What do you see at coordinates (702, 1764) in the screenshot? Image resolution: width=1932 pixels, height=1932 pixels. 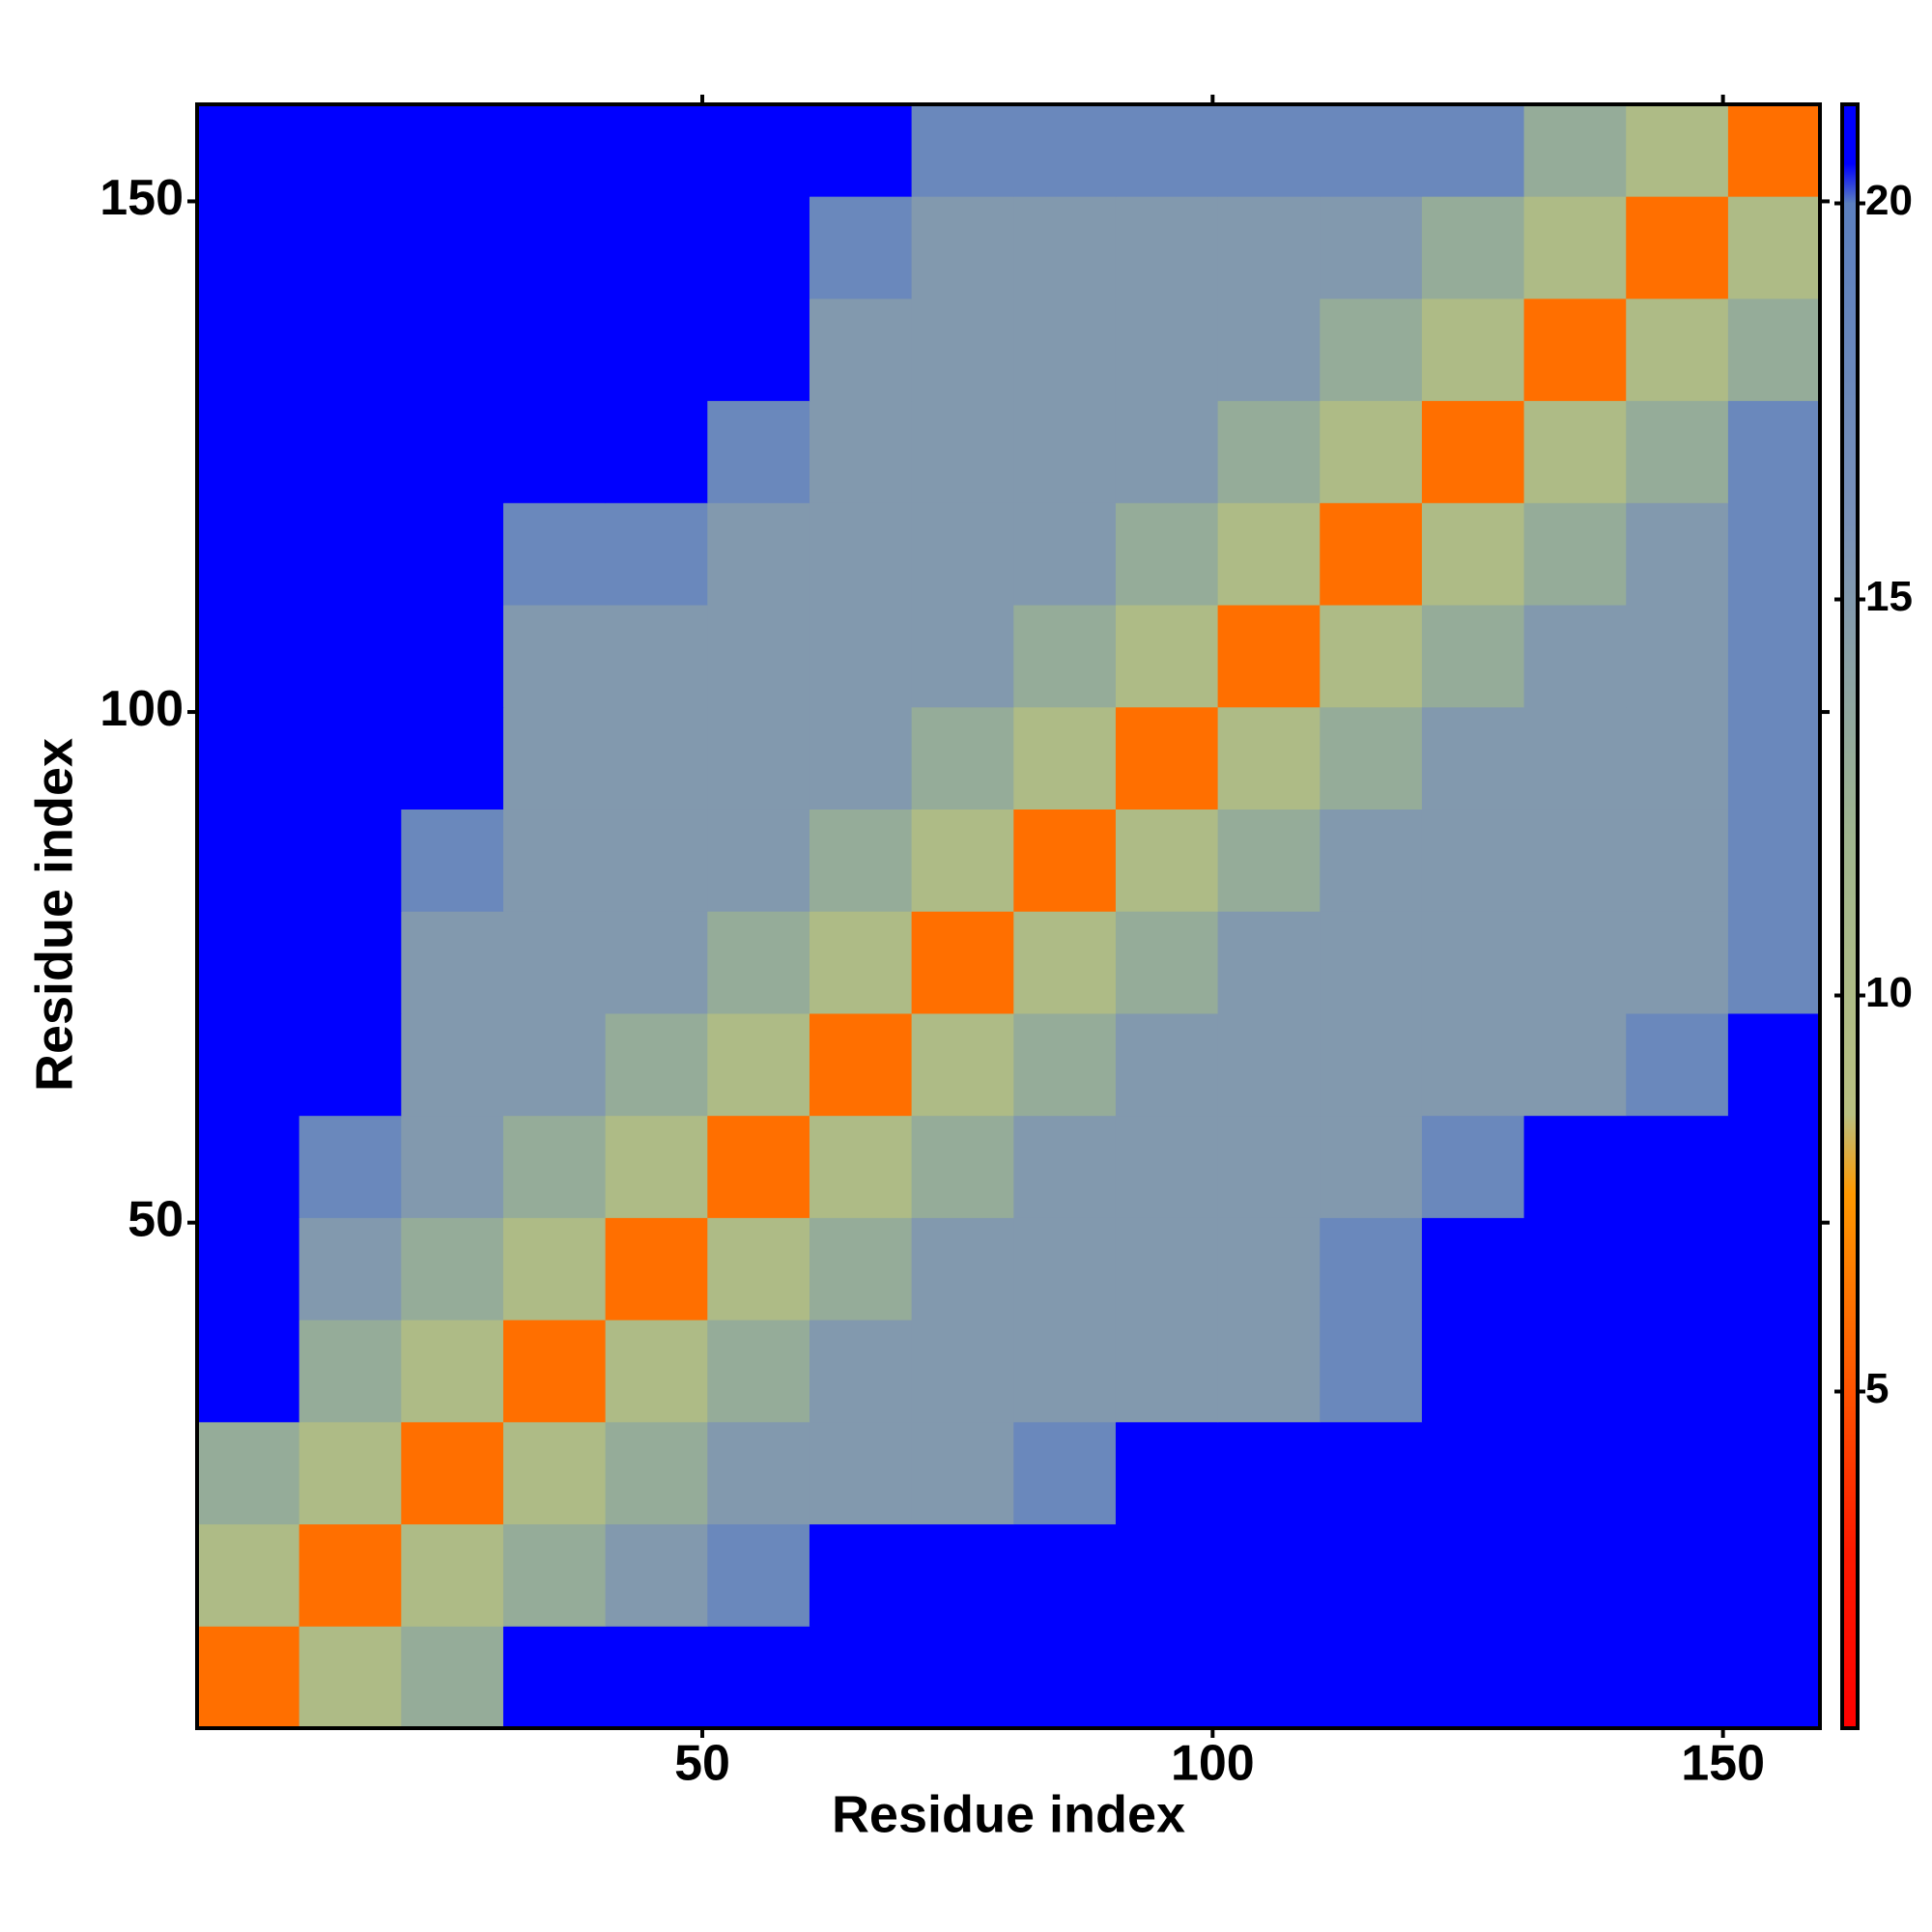 I see `x-tick-label: 50` at bounding box center [702, 1764].